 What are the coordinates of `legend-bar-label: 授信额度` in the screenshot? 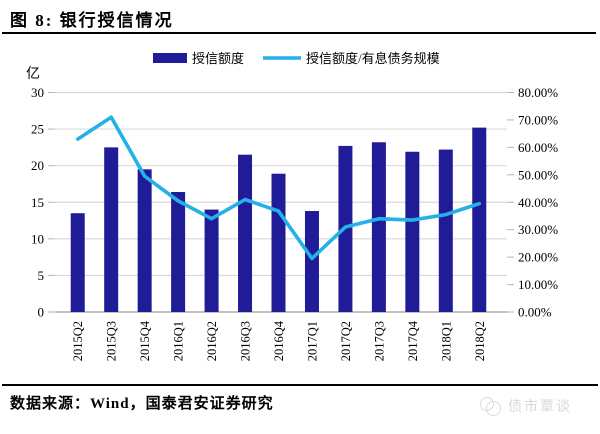 It's located at (218, 58).